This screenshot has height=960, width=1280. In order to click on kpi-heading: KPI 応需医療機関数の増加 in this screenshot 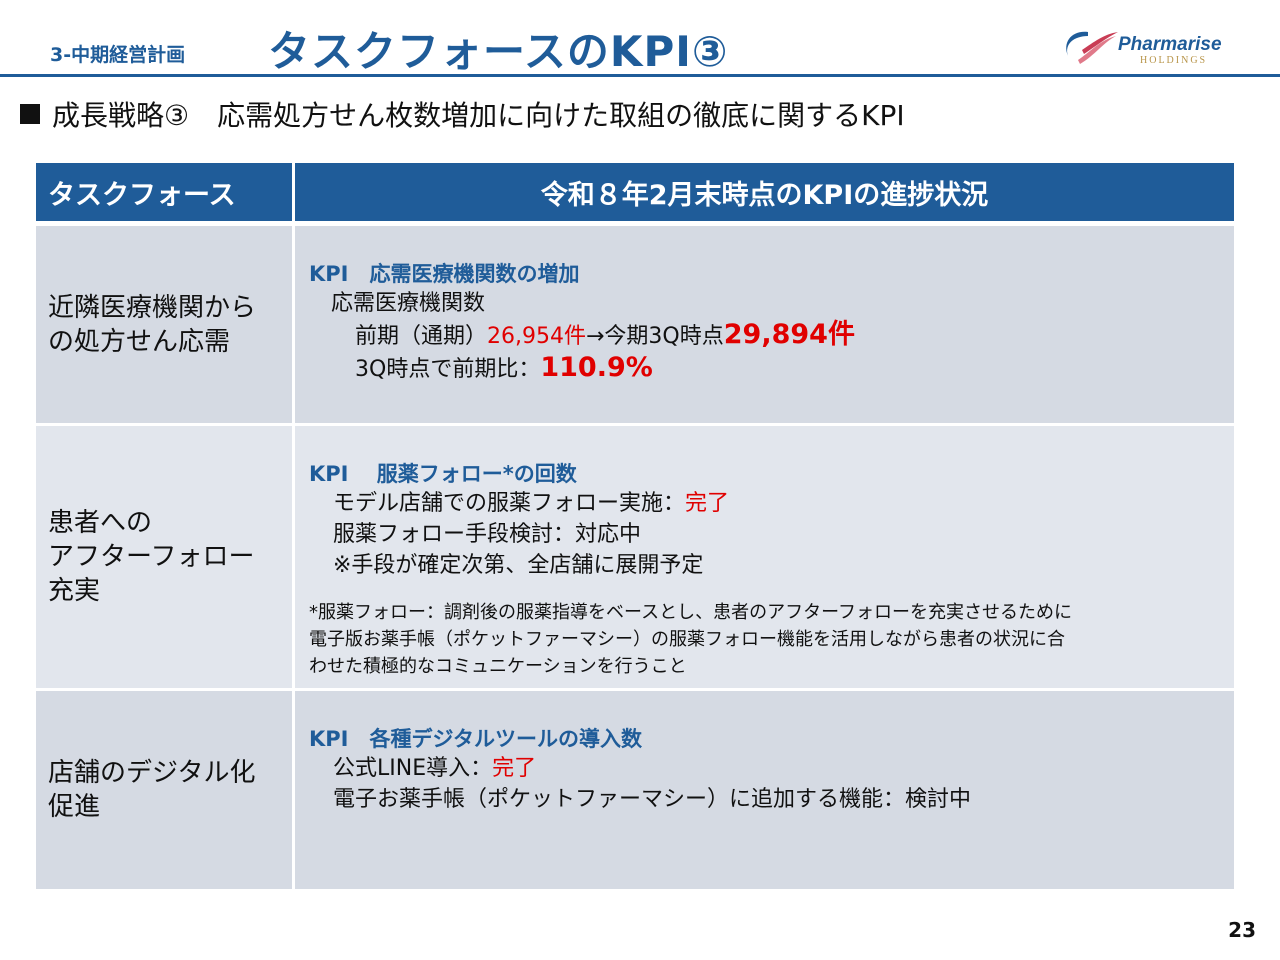, I will do `click(444, 274)`.